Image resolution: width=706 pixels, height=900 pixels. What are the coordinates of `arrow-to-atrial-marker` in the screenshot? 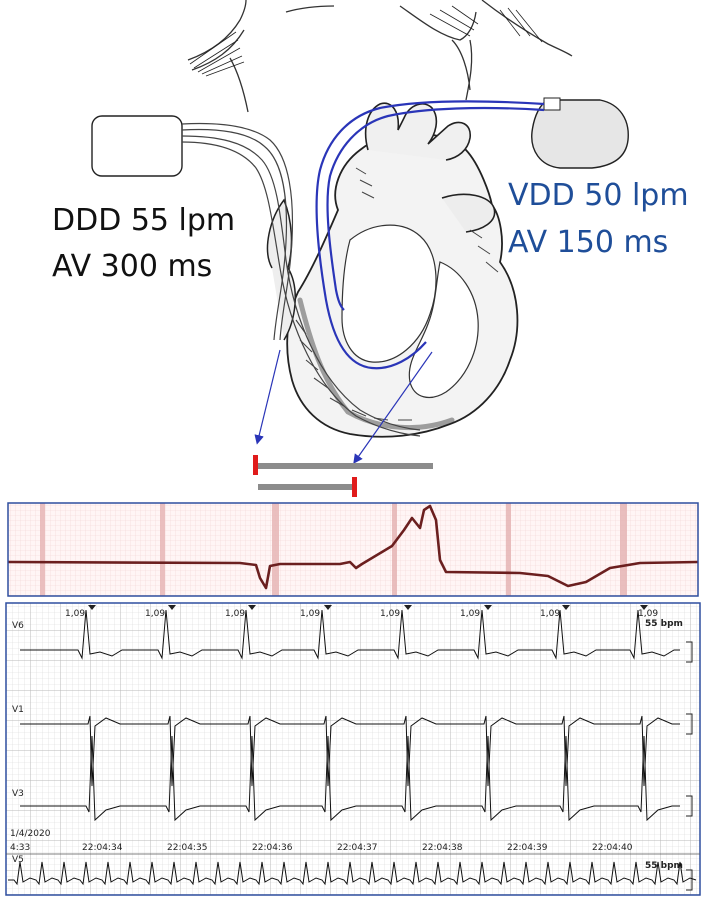 It's located at (267, 397).